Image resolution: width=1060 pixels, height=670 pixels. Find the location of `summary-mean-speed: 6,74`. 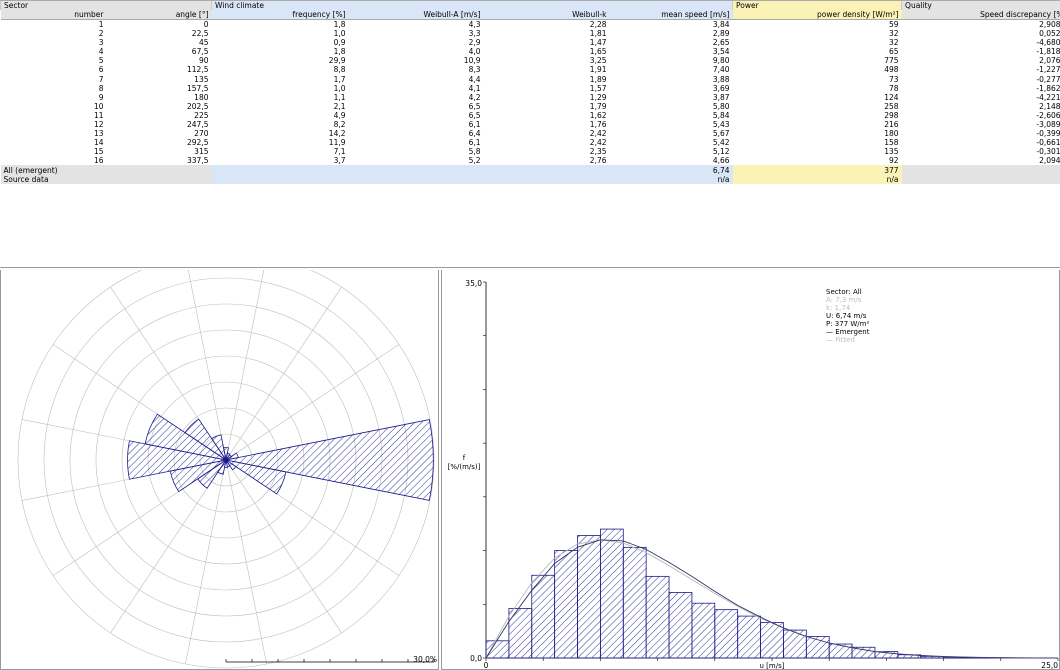

summary-mean-speed: 6,74 is located at coordinates (671, 170).